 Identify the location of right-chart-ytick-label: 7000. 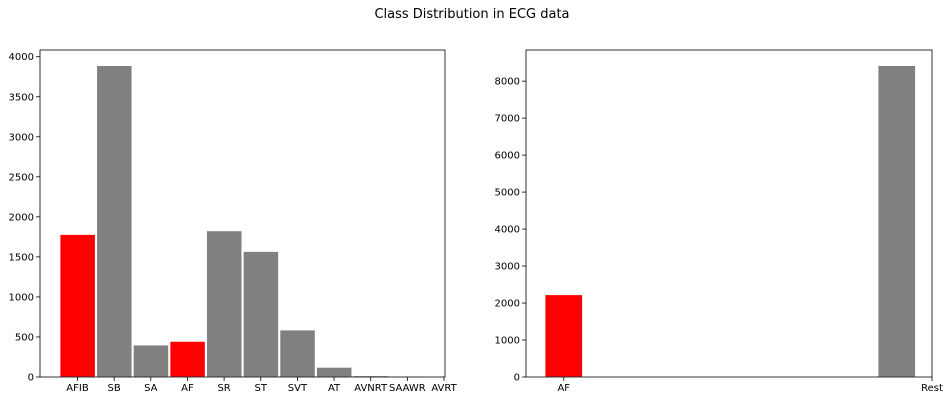
(507, 119).